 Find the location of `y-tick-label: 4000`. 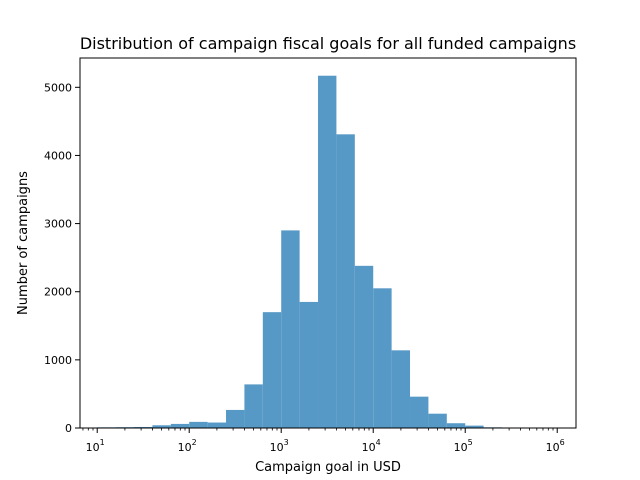

y-tick-label: 4000 is located at coordinates (58, 155).